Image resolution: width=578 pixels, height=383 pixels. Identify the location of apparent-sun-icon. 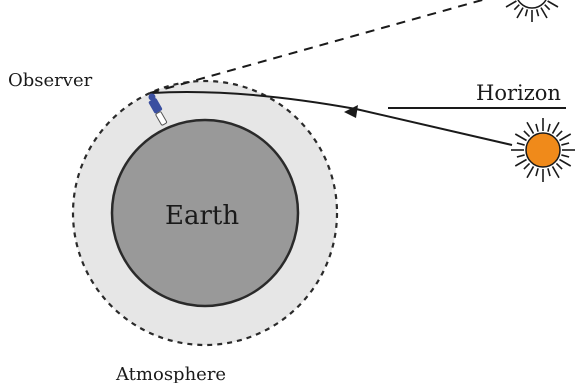
(532, 11).